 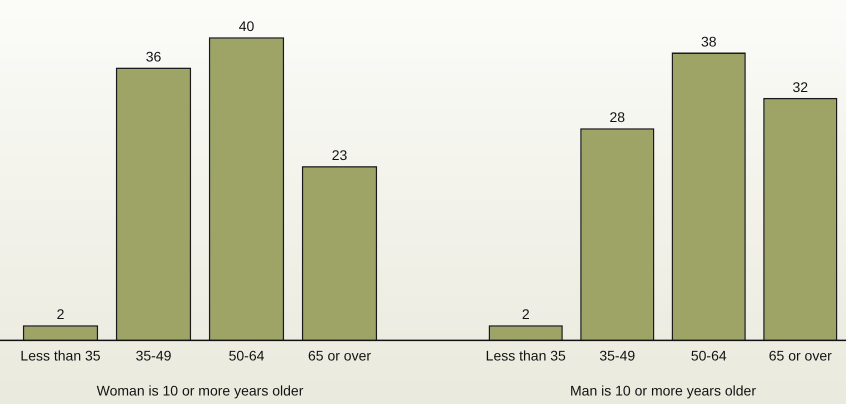 What do you see at coordinates (800, 86) in the screenshot?
I see `data-label: 32` at bounding box center [800, 86].